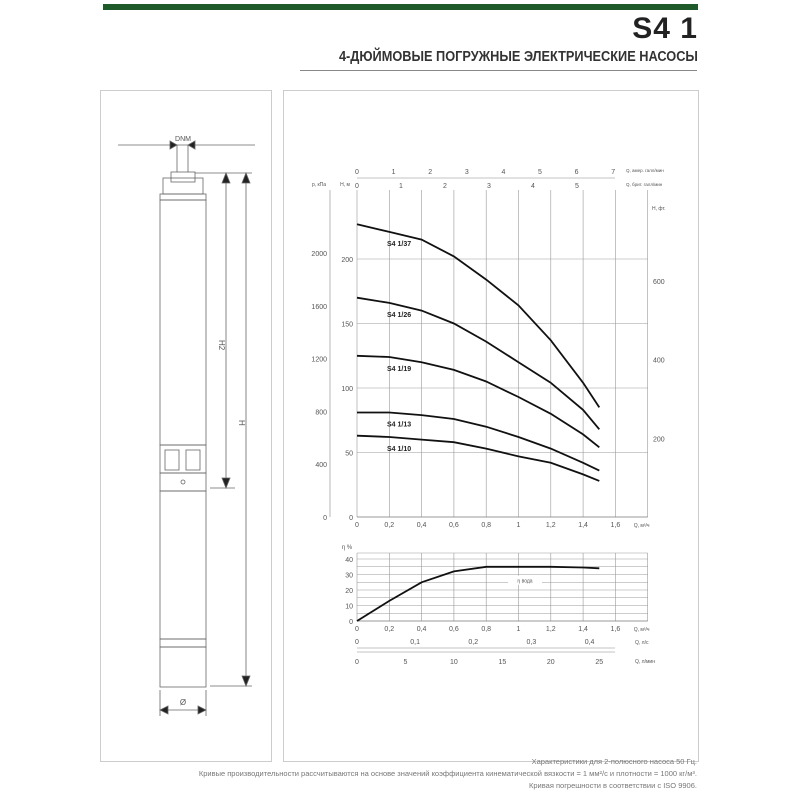  I want to click on pump-suction-strainer, so click(183, 459).